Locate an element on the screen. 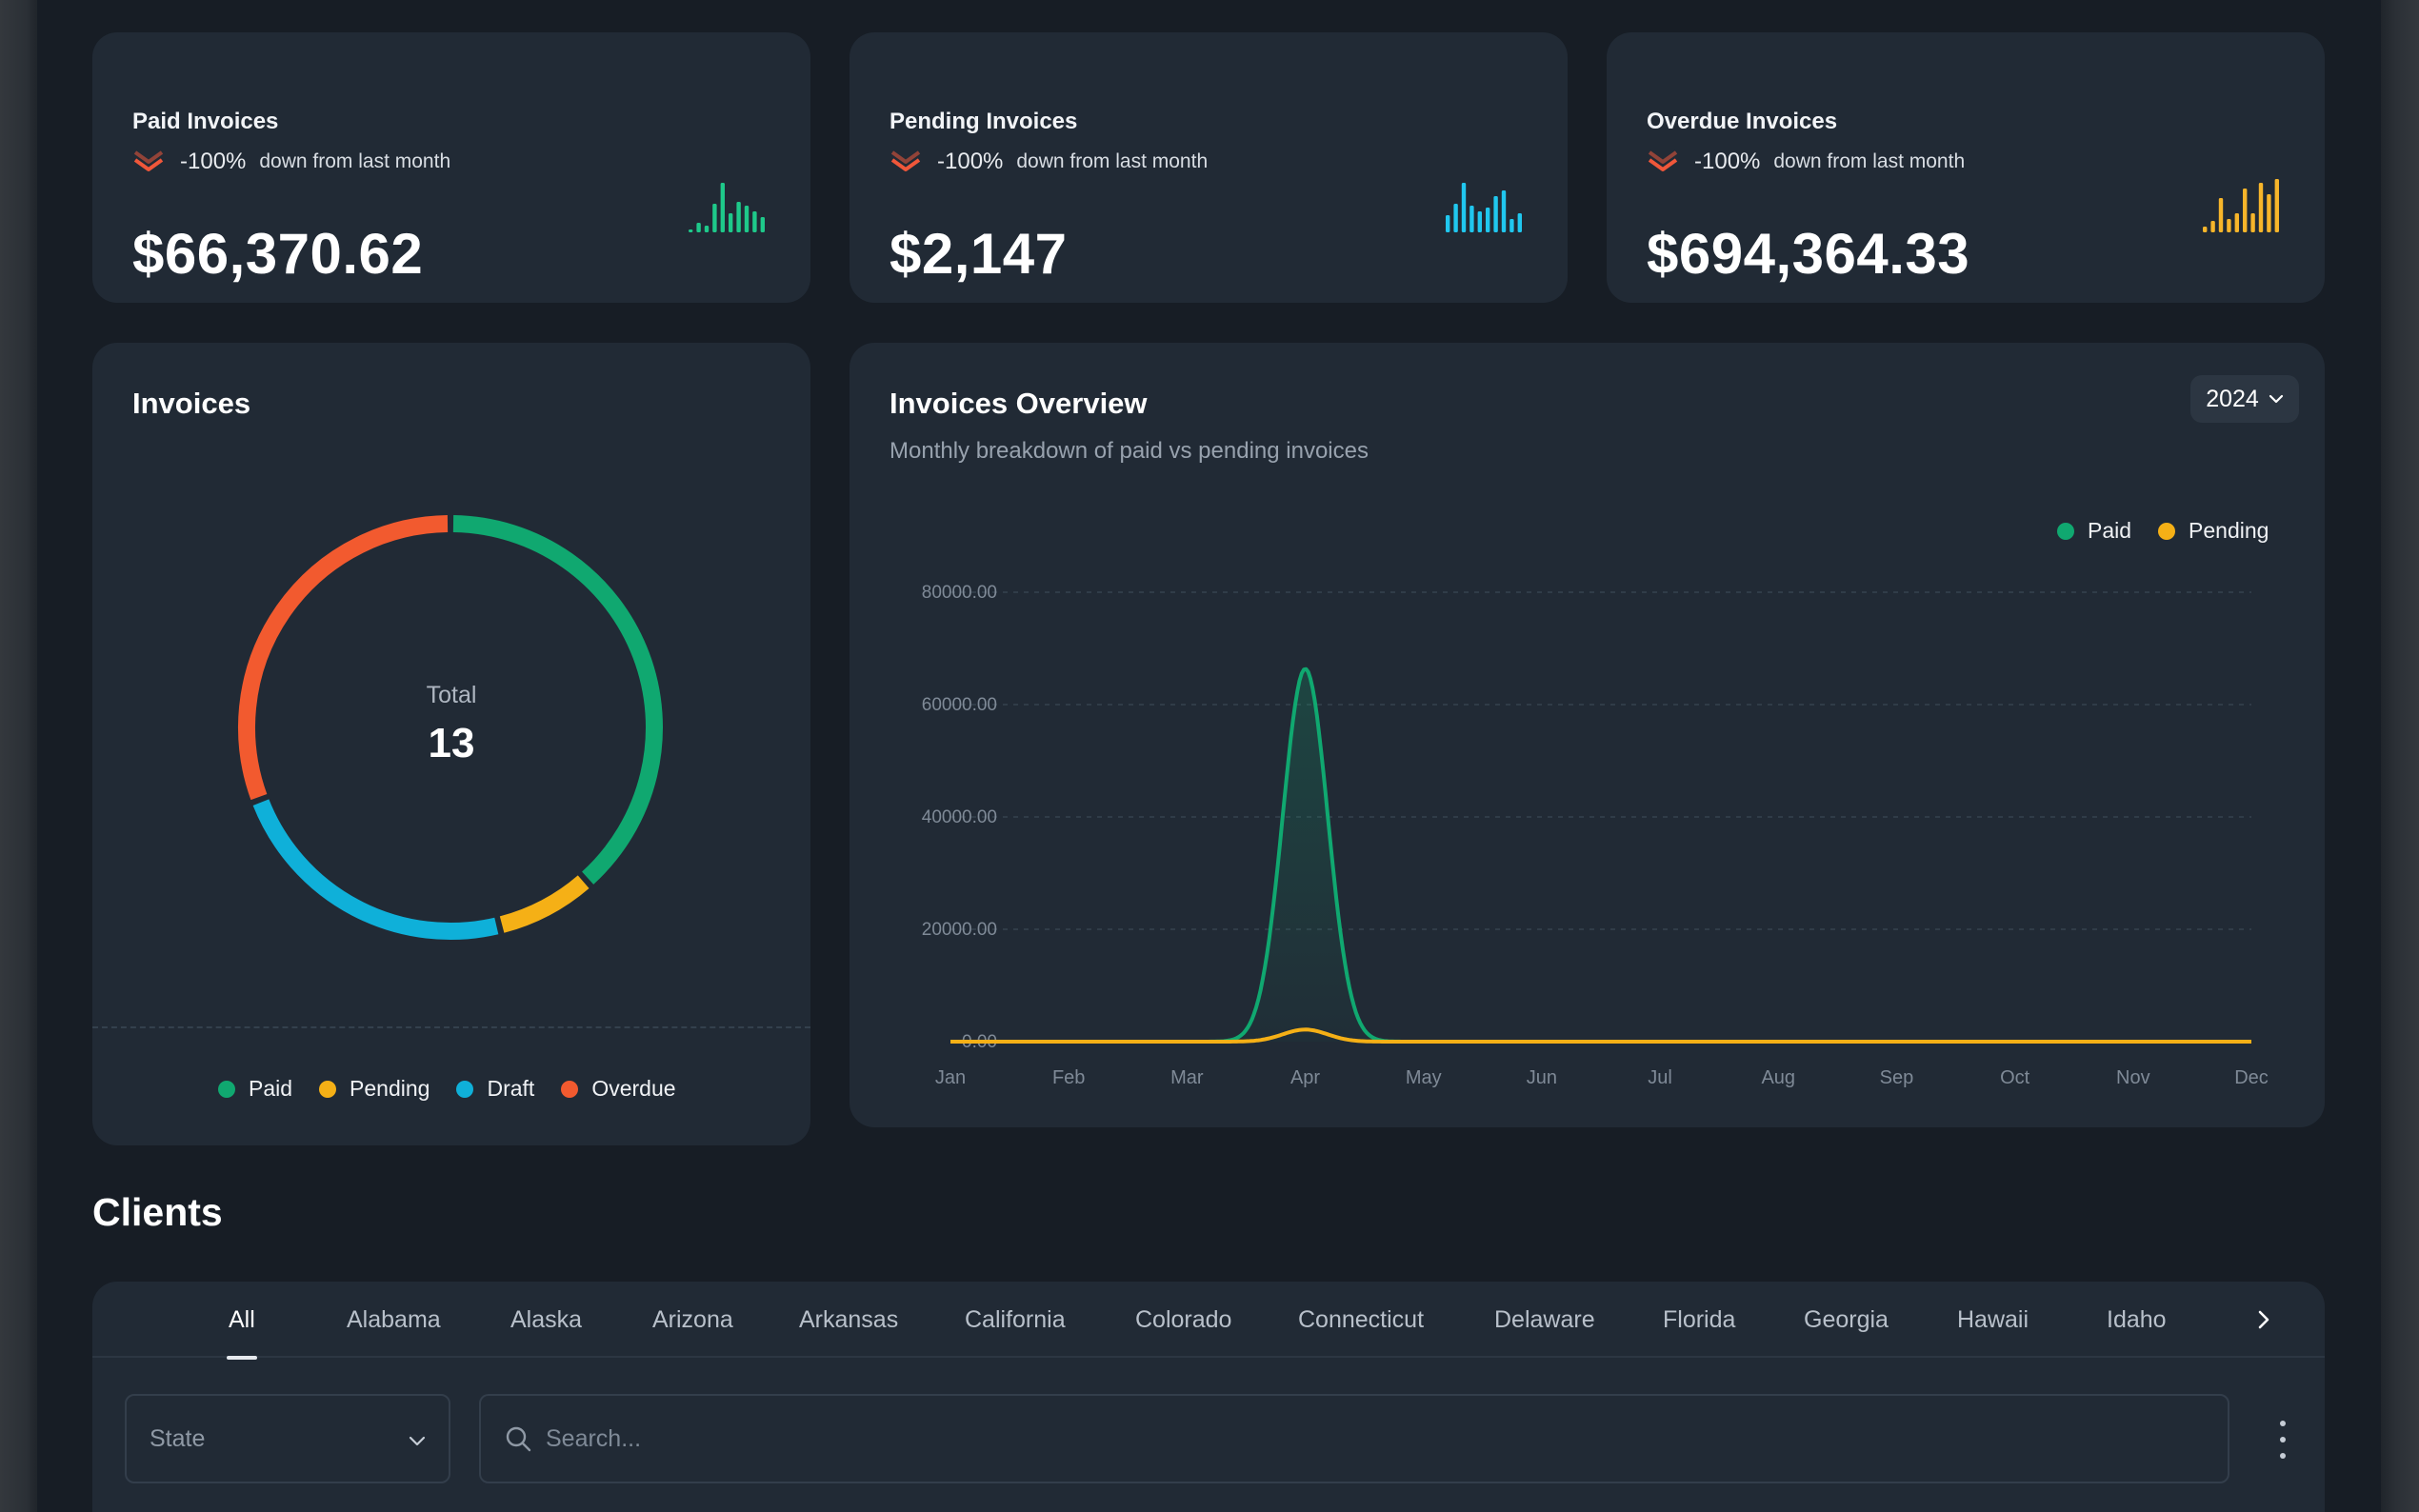 The width and height of the screenshot is (2419, 1512). tab-label: All is located at coordinates (242, 1319).